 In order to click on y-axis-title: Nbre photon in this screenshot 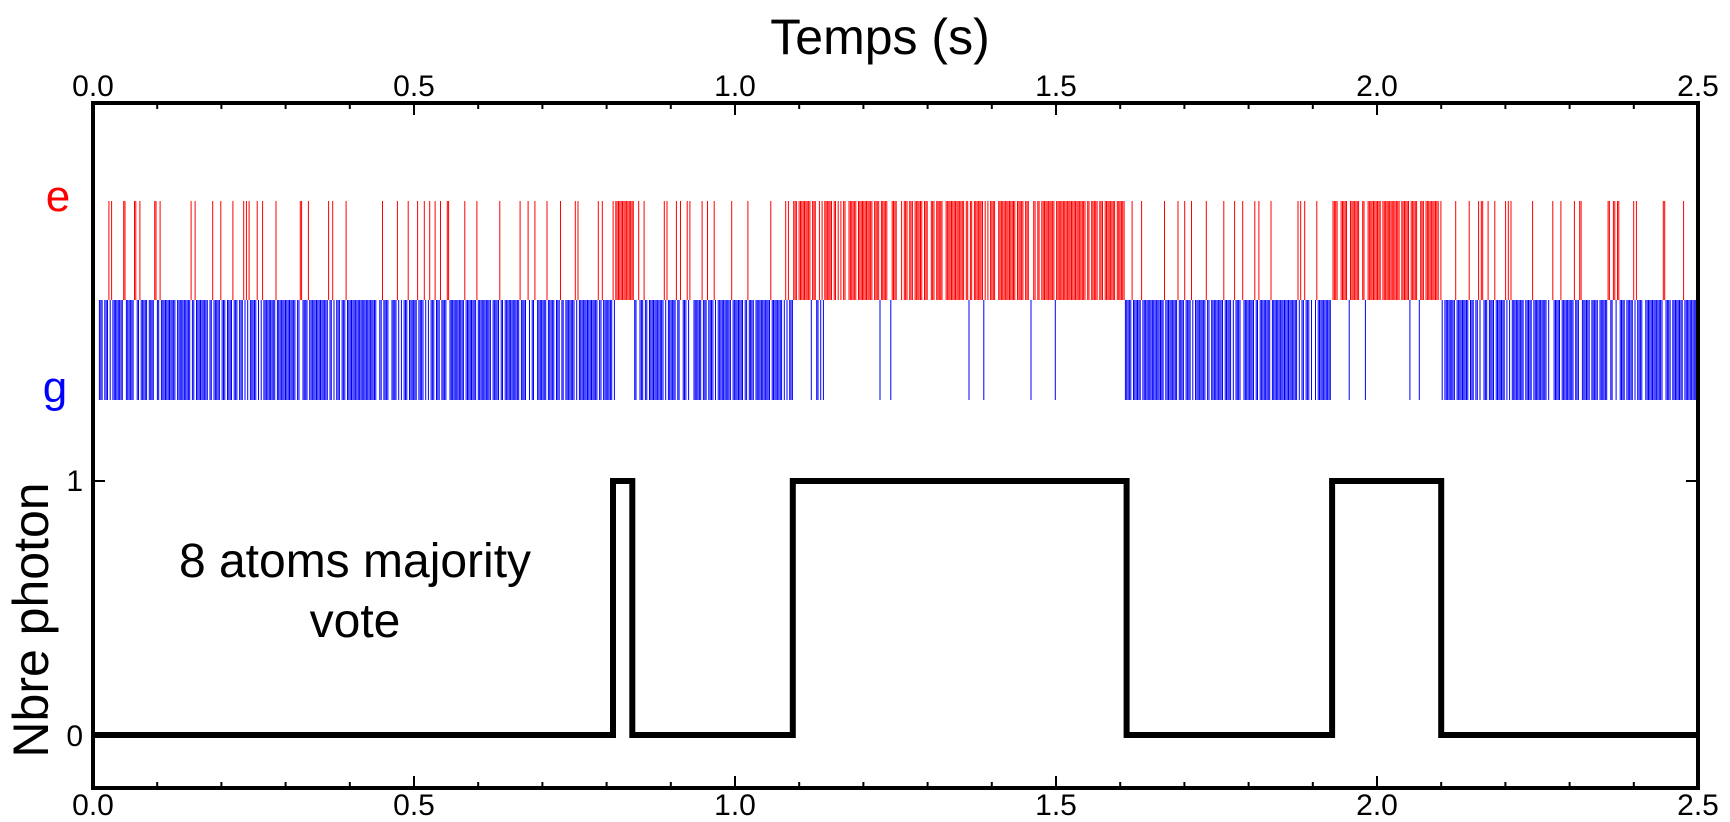, I will do `click(31, 619)`.